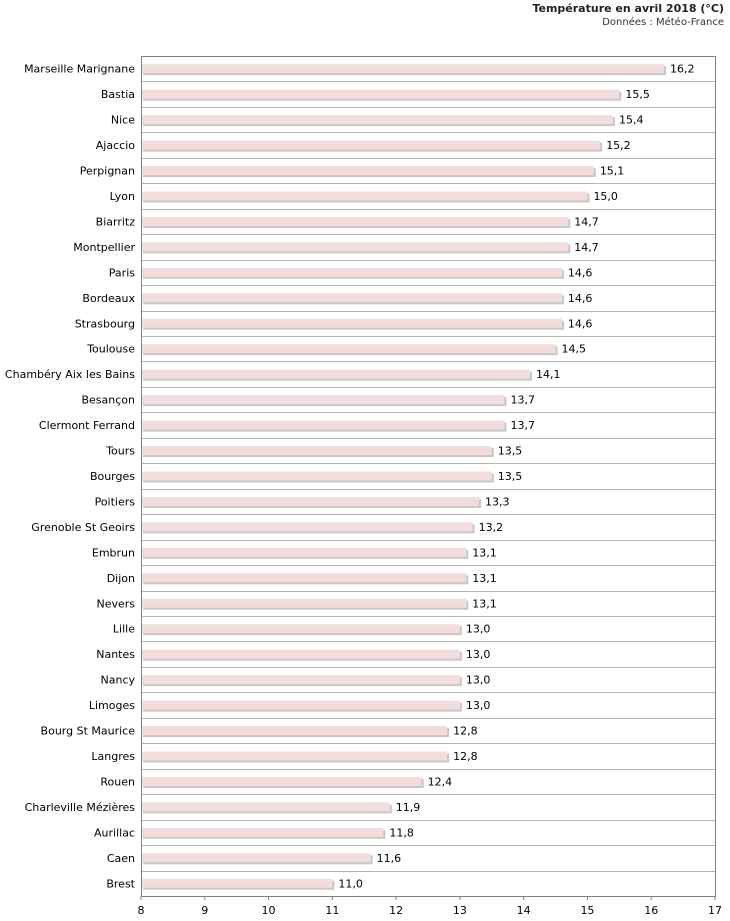 The width and height of the screenshot is (730, 921). I want to click on category-label: Nancy, so click(118, 680).